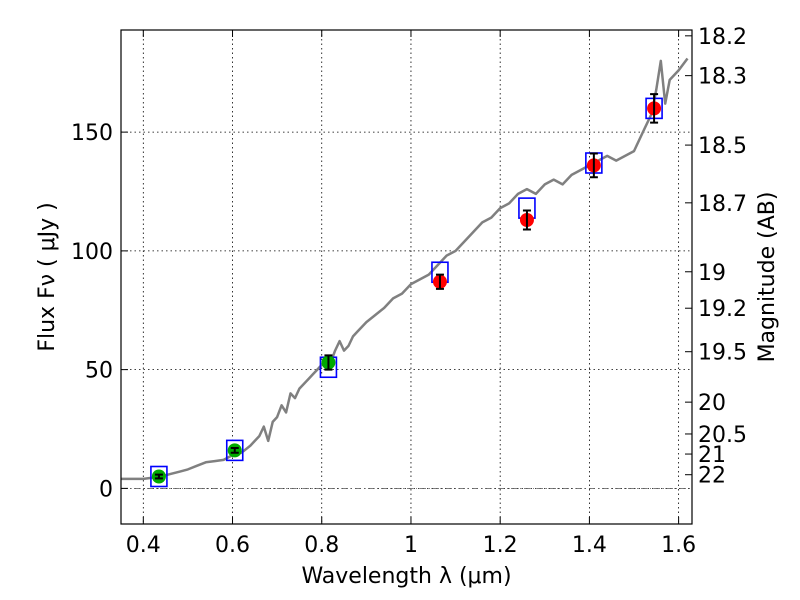 This screenshot has width=800, height=600. I want to click on y-axis-label: Flux Fν ( μJy ), so click(47, 276).